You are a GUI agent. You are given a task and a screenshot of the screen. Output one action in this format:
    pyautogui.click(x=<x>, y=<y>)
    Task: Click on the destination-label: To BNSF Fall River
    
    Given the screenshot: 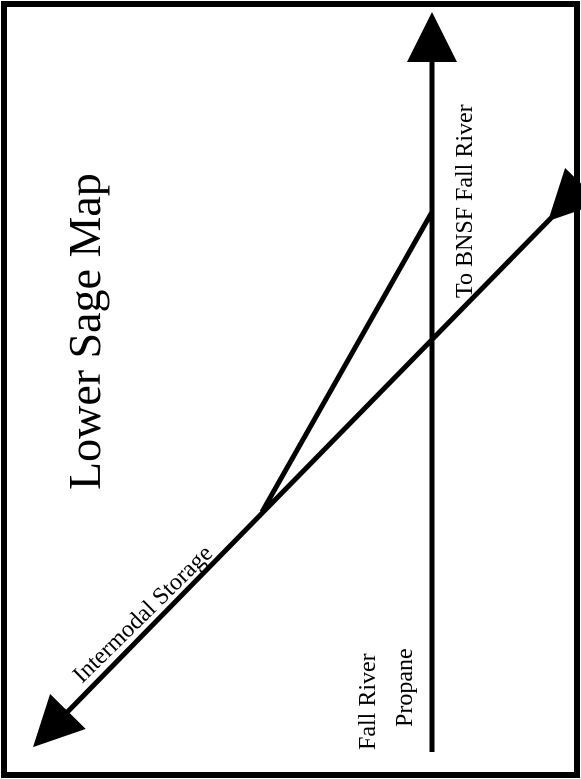 What is the action you would take?
    pyautogui.click(x=465, y=201)
    